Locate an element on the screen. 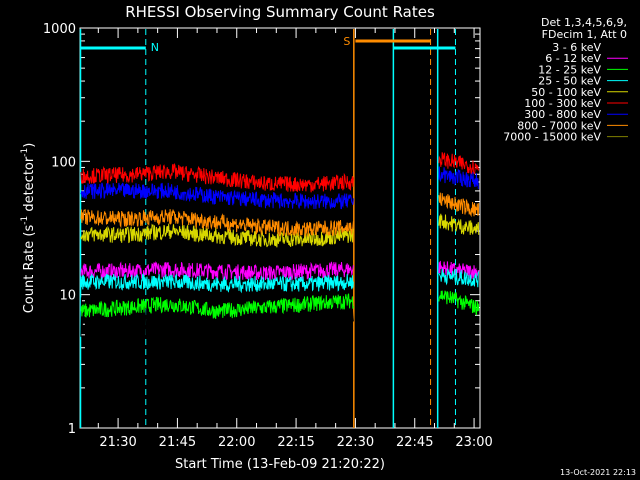 The image size is (640, 480). legend-label: 6 - 12 keV is located at coordinates (573, 58).